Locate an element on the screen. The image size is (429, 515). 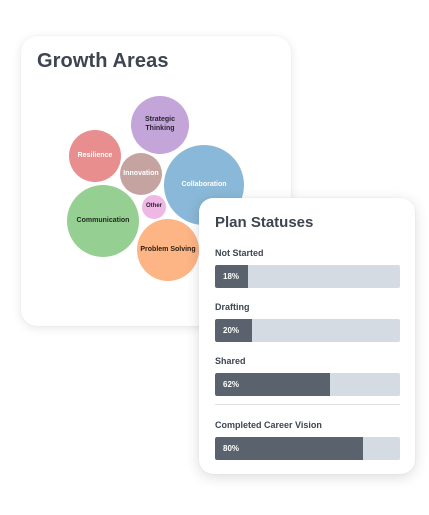
progress-value: 18% is located at coordinates (231, 276).